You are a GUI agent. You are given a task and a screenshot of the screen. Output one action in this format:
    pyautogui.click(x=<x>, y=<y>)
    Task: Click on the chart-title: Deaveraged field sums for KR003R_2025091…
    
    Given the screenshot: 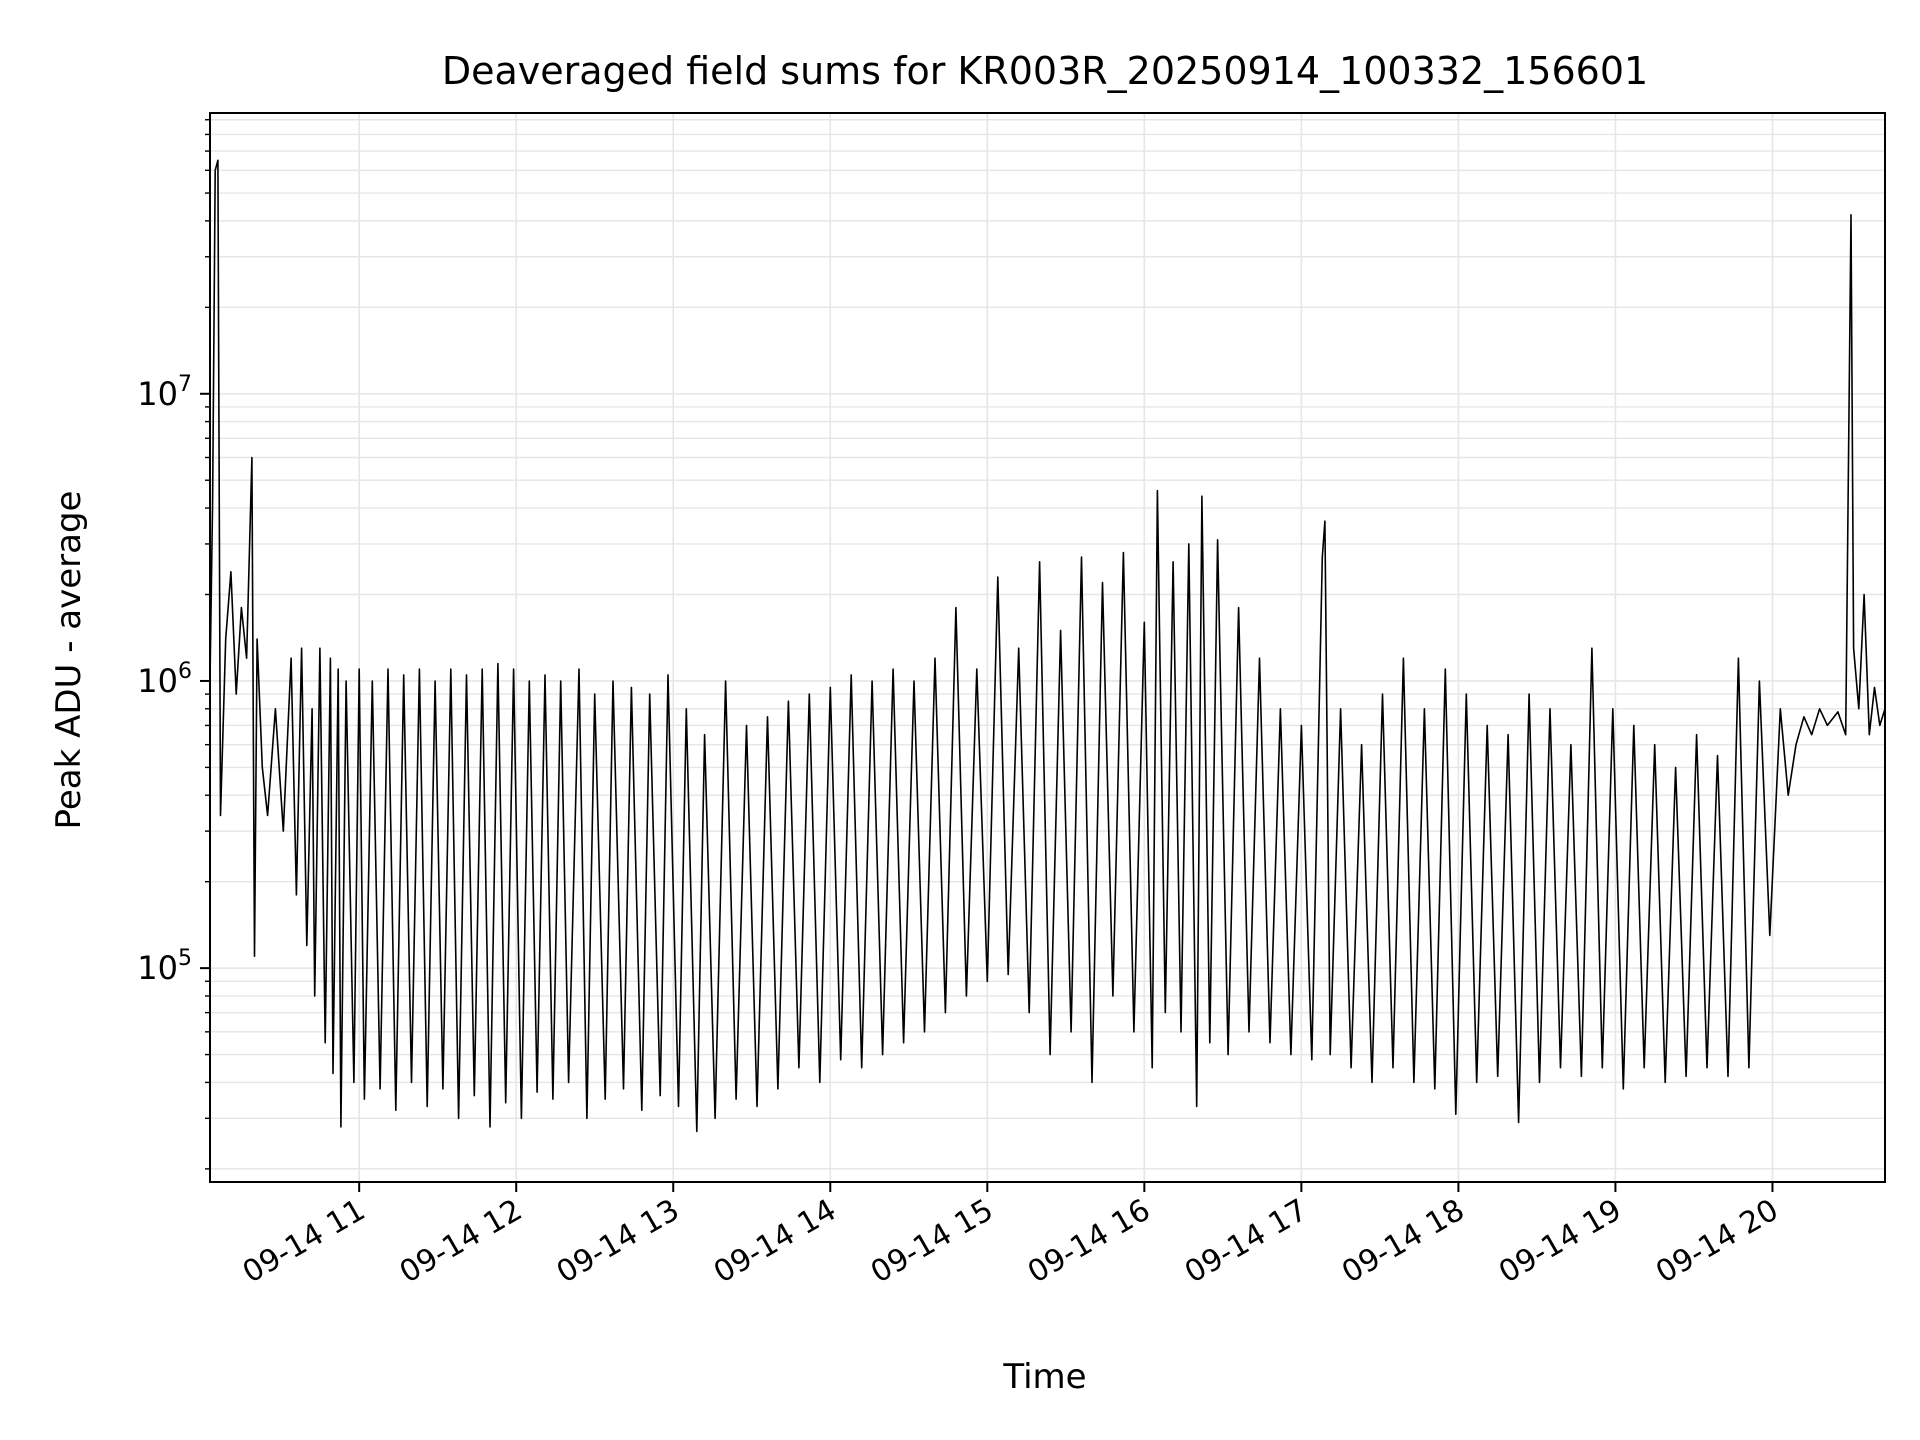 What is the action you would take?
    pyautogui.click(x=1045, y=71)
    